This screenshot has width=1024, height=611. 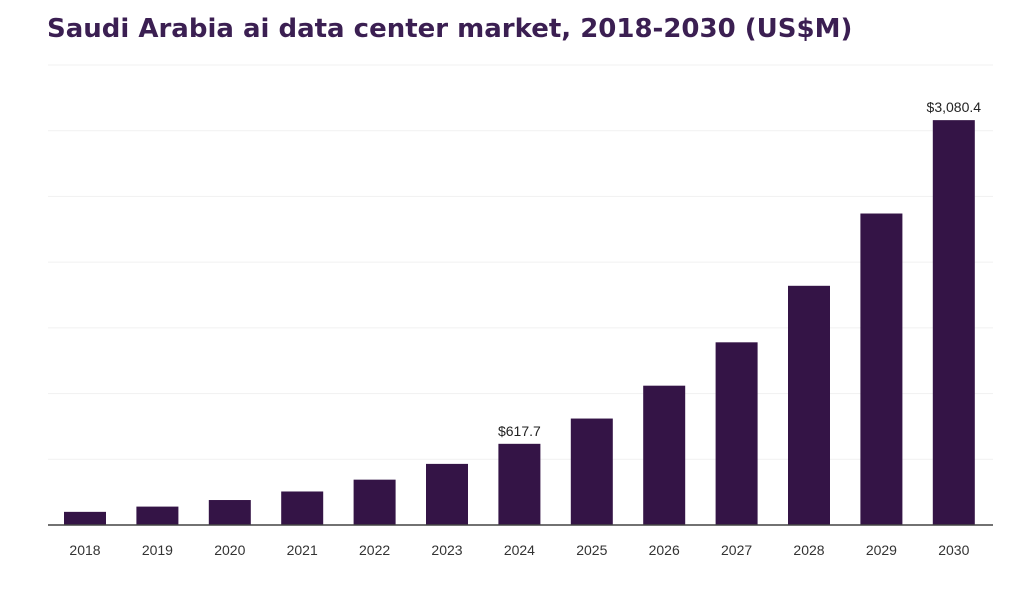 What do you see at coordinates (519, 431) in the screenshot?
I see `data-label-2024: $617.7` at bounding box center [519, 431].